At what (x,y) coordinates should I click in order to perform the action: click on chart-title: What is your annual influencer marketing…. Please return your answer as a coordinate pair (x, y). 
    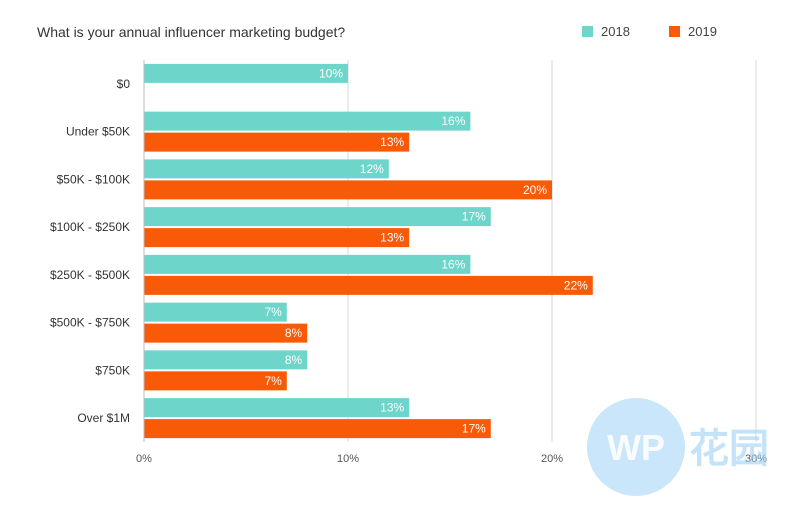
    Looking at the image, I should click on (191, 32).